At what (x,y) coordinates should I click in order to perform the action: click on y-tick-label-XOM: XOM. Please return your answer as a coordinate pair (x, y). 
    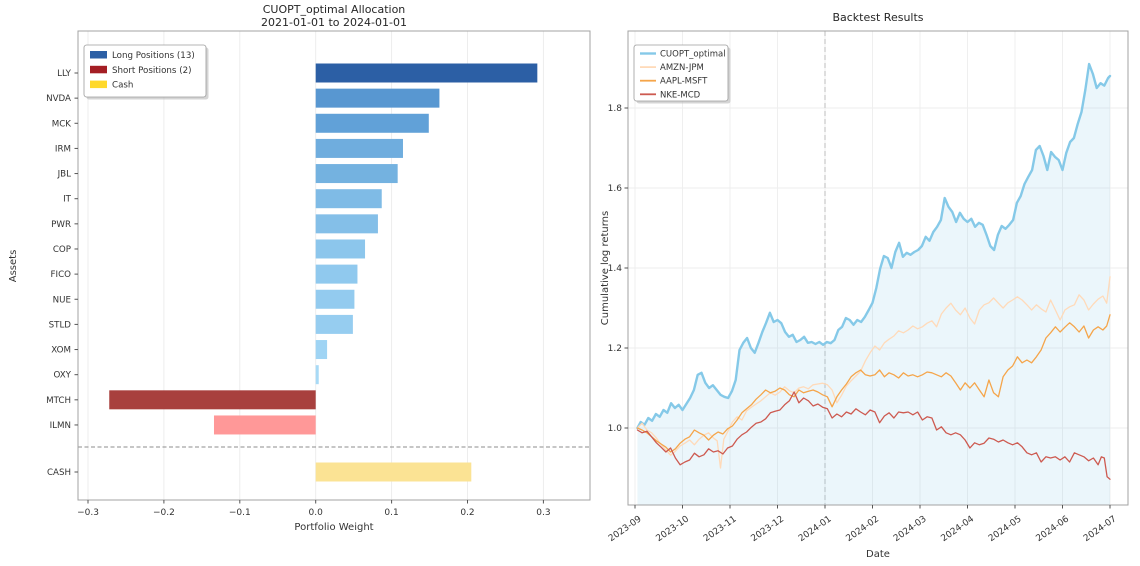
    Looking at the image, I should click on (61, 351).